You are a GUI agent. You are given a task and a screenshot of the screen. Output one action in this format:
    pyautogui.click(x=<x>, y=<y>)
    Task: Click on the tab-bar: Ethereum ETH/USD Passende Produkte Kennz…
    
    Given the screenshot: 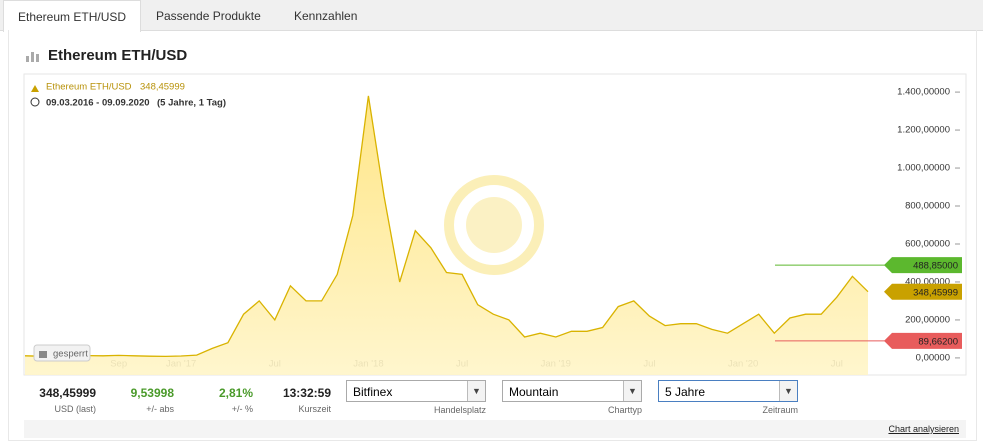 What is the action you would take?
    pyautogui.click(x=491, y=16)
    